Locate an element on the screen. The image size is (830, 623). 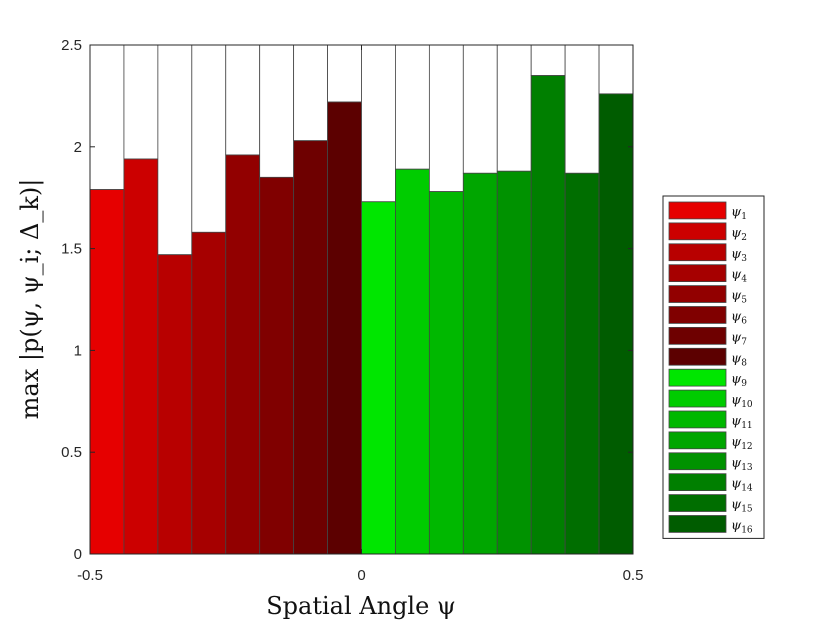
legend-label-13: ψ13 is located at coordinates (742, 464).